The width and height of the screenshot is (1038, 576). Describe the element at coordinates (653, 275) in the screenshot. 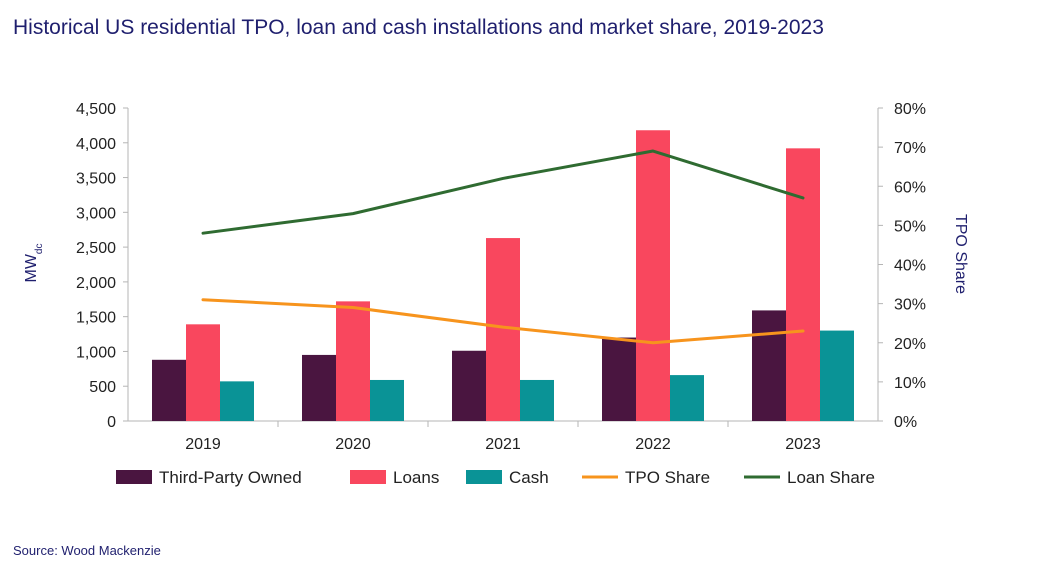

I see `bar-loans-2022` at that location.